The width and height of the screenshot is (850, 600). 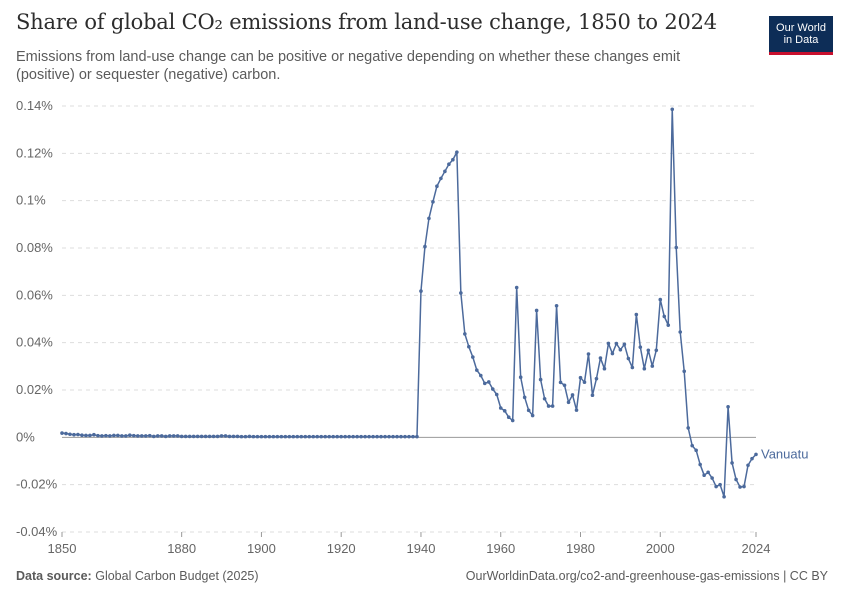 What do you see at coordinates (37, 531) in the screenshot?
I see `y-tick-label: -0.04%` at bounding box center [37, 531].